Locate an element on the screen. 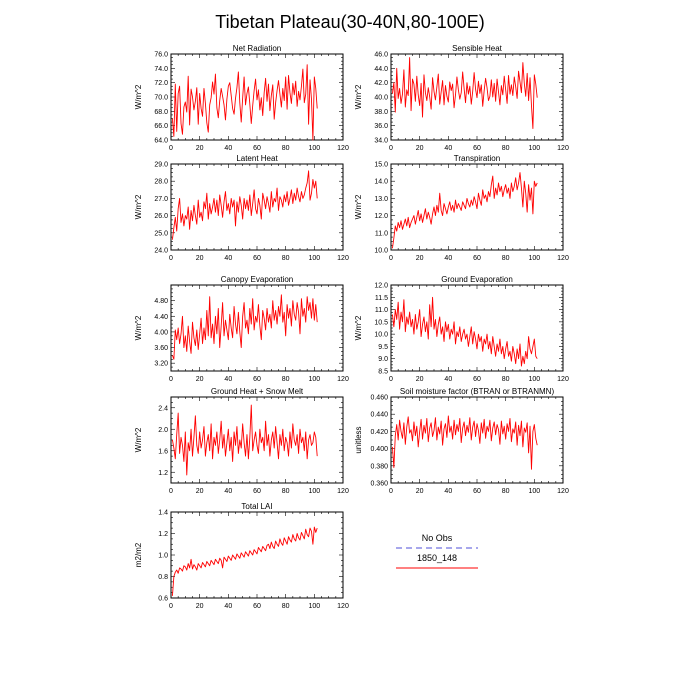 The image size is (700, 700). y-tick-label: 27.0 is located at coordinates (161, 199).